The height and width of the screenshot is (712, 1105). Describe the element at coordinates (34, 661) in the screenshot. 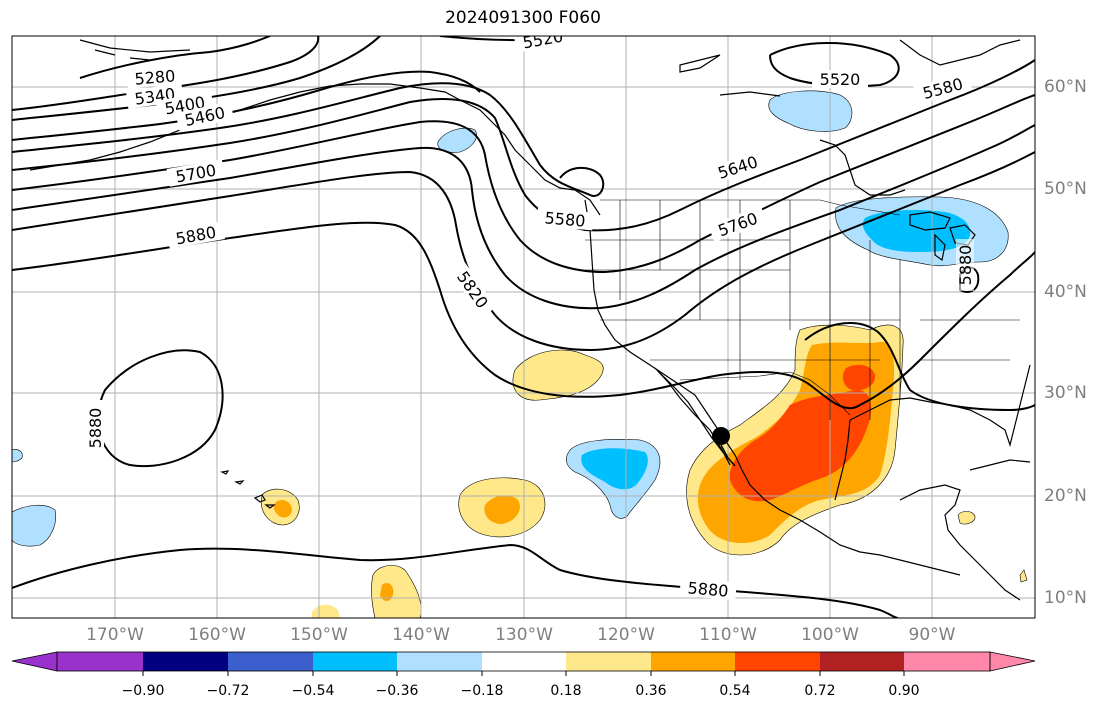

I see `colorbar-extend-low` at that location.